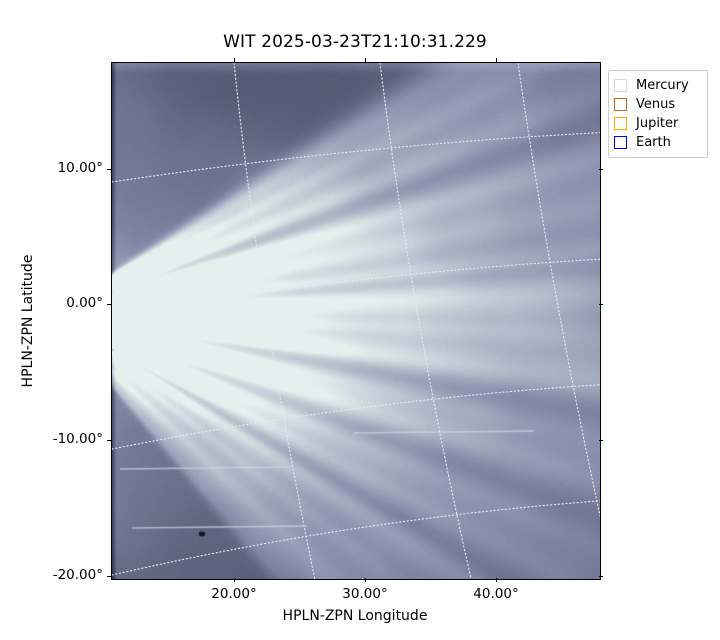 The image size is (720, 640). Describe the element at coordinates (77, 439) in the screenshot. I see `y-tick-label: -10.00°` at that location.